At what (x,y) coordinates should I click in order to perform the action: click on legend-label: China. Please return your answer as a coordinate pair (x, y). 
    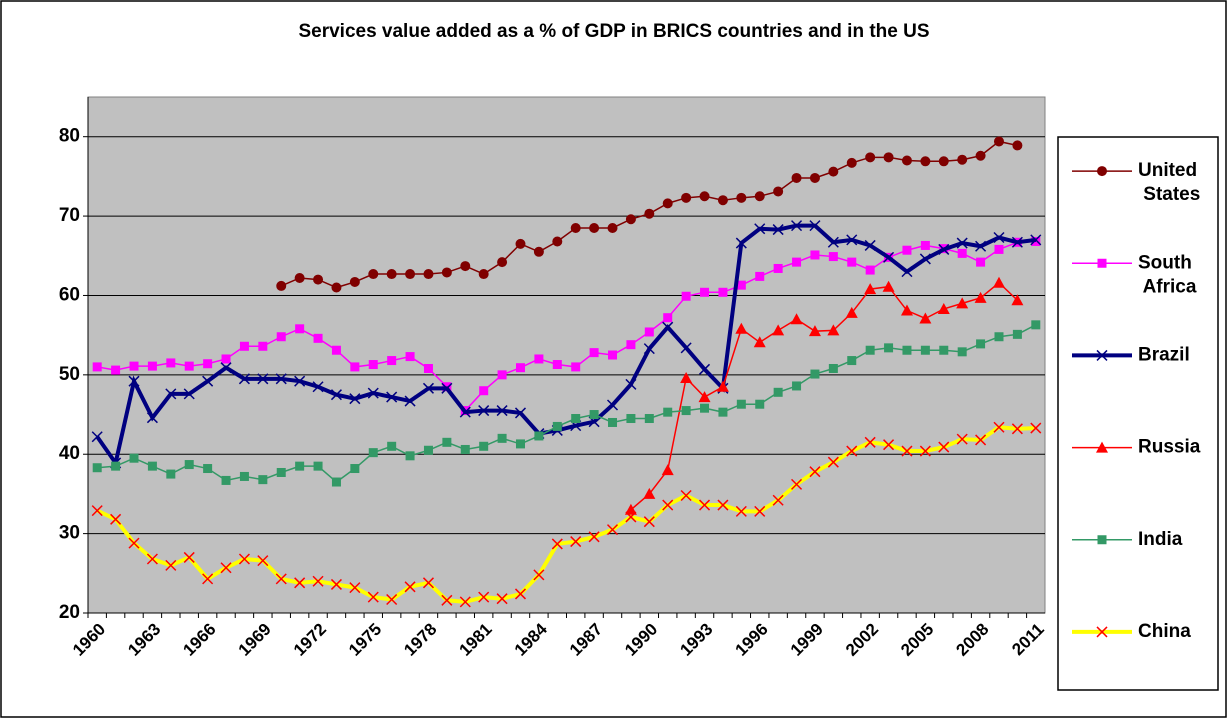
    Looking at the image, I should click on (1164, 631).